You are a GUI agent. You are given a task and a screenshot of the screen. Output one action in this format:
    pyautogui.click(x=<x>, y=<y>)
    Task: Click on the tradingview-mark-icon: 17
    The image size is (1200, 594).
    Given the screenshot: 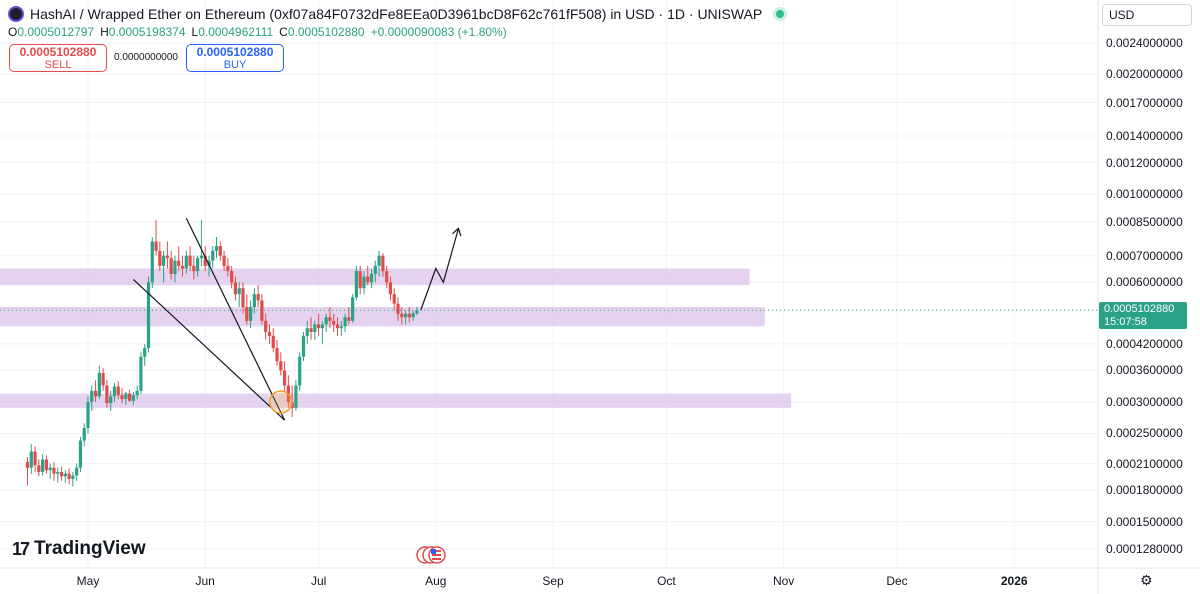 What is the action you would take?
    pyautogui.click(x=21, y=548)
    